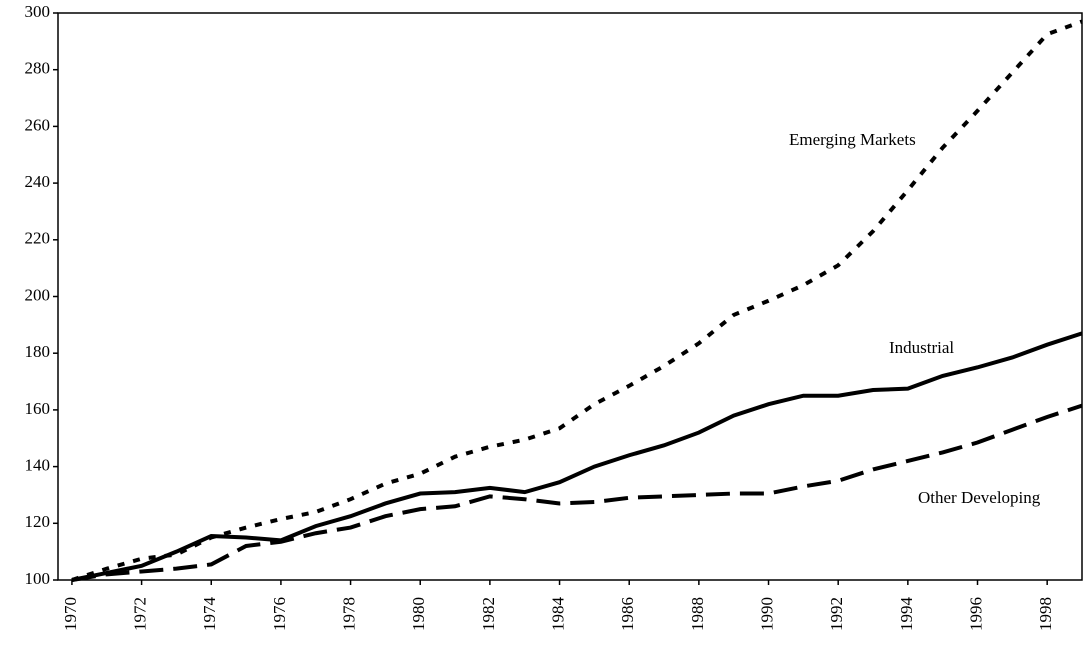 The height and width of the screenshot is (645, 1092). Describe the element at coordinates (38, 68) in the screenshot. I see `y-tick-label: 280` at that location.